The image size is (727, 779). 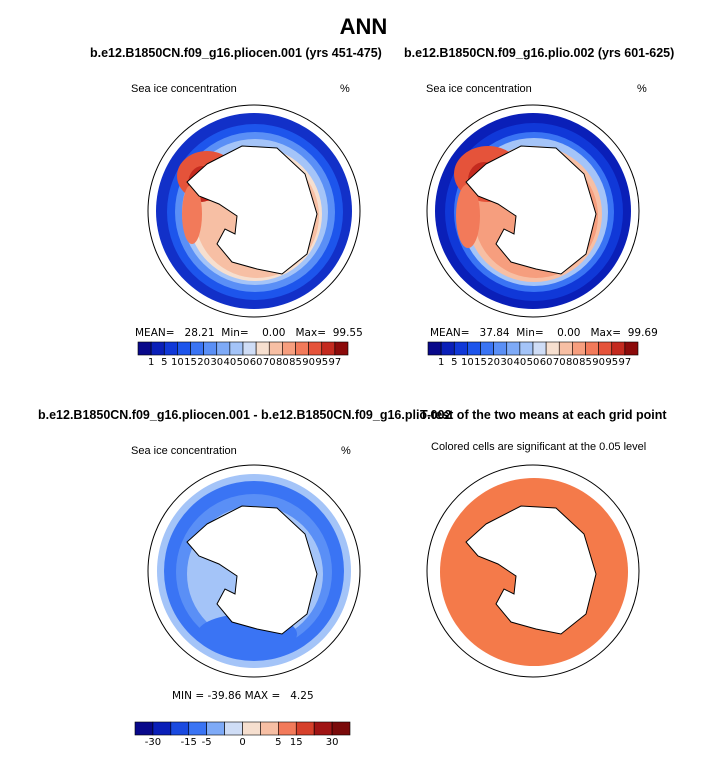 I want to click on colorbar-conc-0-label: 10, so click(x=177, y=362).